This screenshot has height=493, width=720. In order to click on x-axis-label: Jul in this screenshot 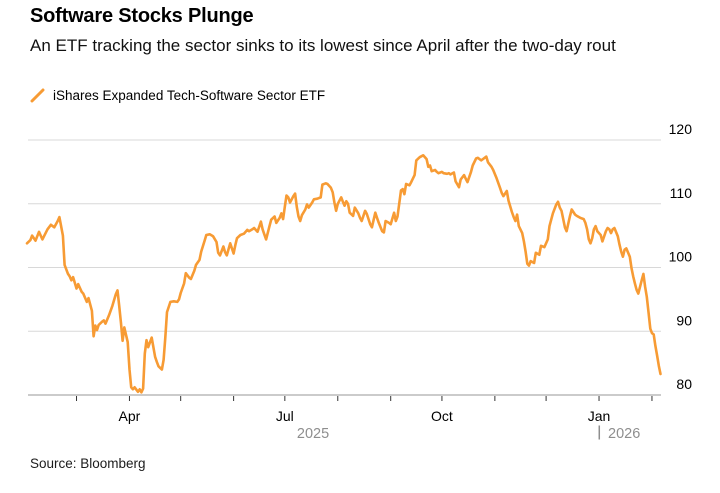, I will do `click(285, 416)`.